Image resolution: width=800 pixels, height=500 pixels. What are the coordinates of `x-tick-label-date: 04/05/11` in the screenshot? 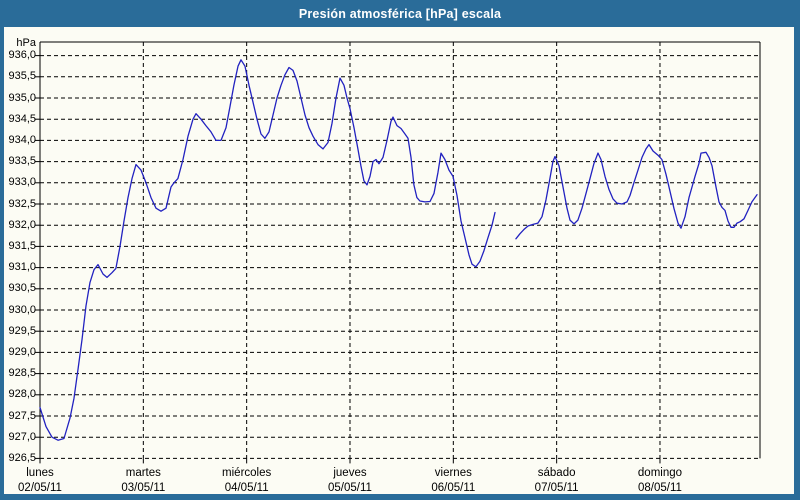 It's located at (246, 488).